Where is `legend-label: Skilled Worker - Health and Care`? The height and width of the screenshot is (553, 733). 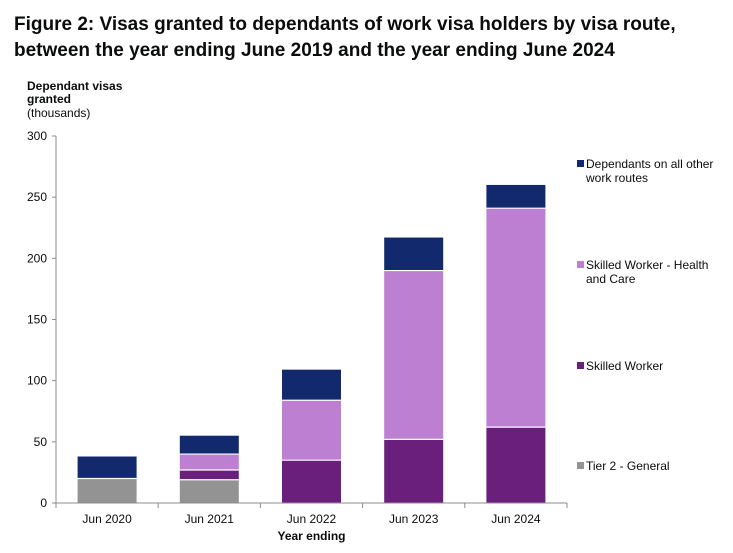
legend-label: Skilled Worker - Health and Care is located at coordinates (647, 272).